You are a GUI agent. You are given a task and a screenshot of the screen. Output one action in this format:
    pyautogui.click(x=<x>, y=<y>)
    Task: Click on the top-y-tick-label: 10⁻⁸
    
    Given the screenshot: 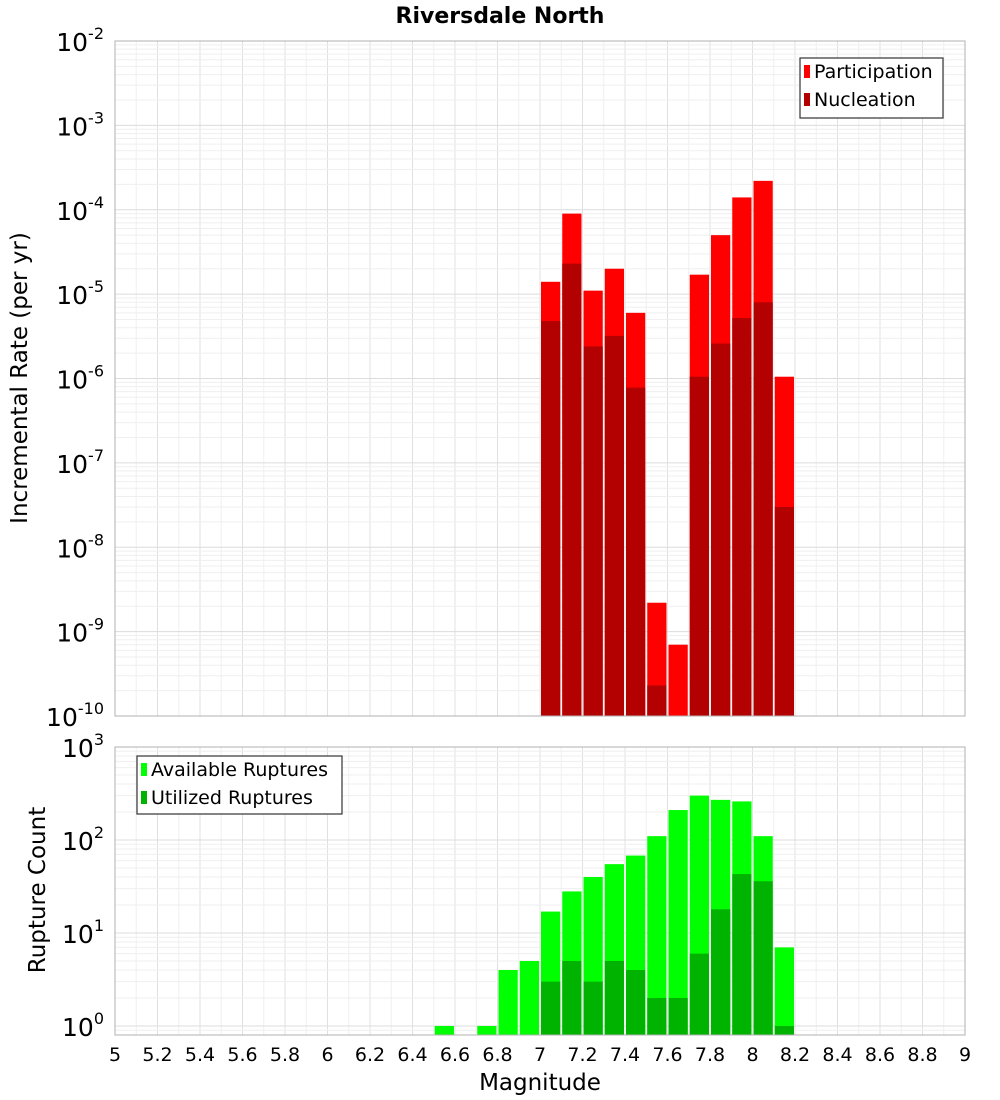 What is the action you would take?
    pyautogui.click(x=80, y=546)
    